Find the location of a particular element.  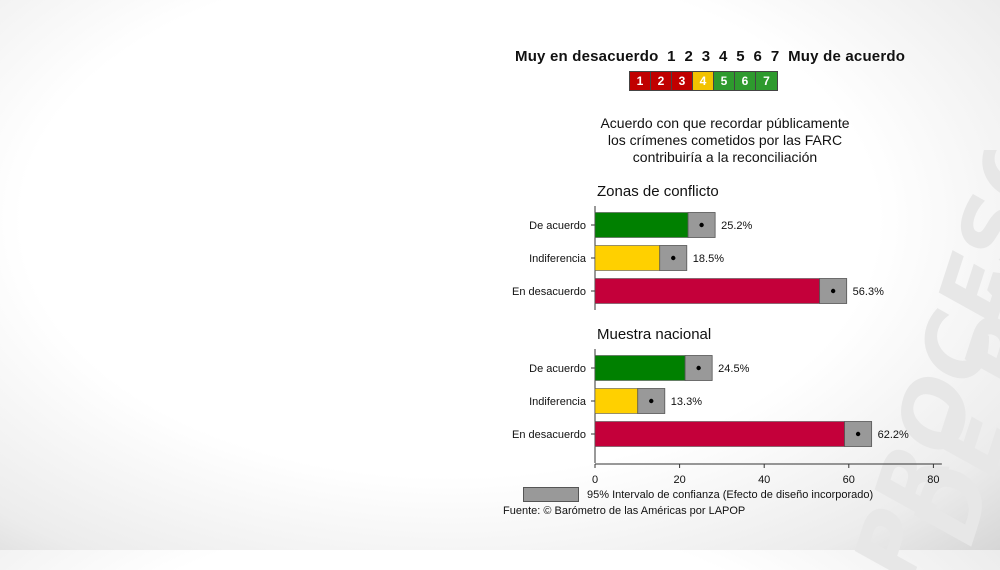

category-label-1-1: Indiferencia is located at coordinates (558, 402).